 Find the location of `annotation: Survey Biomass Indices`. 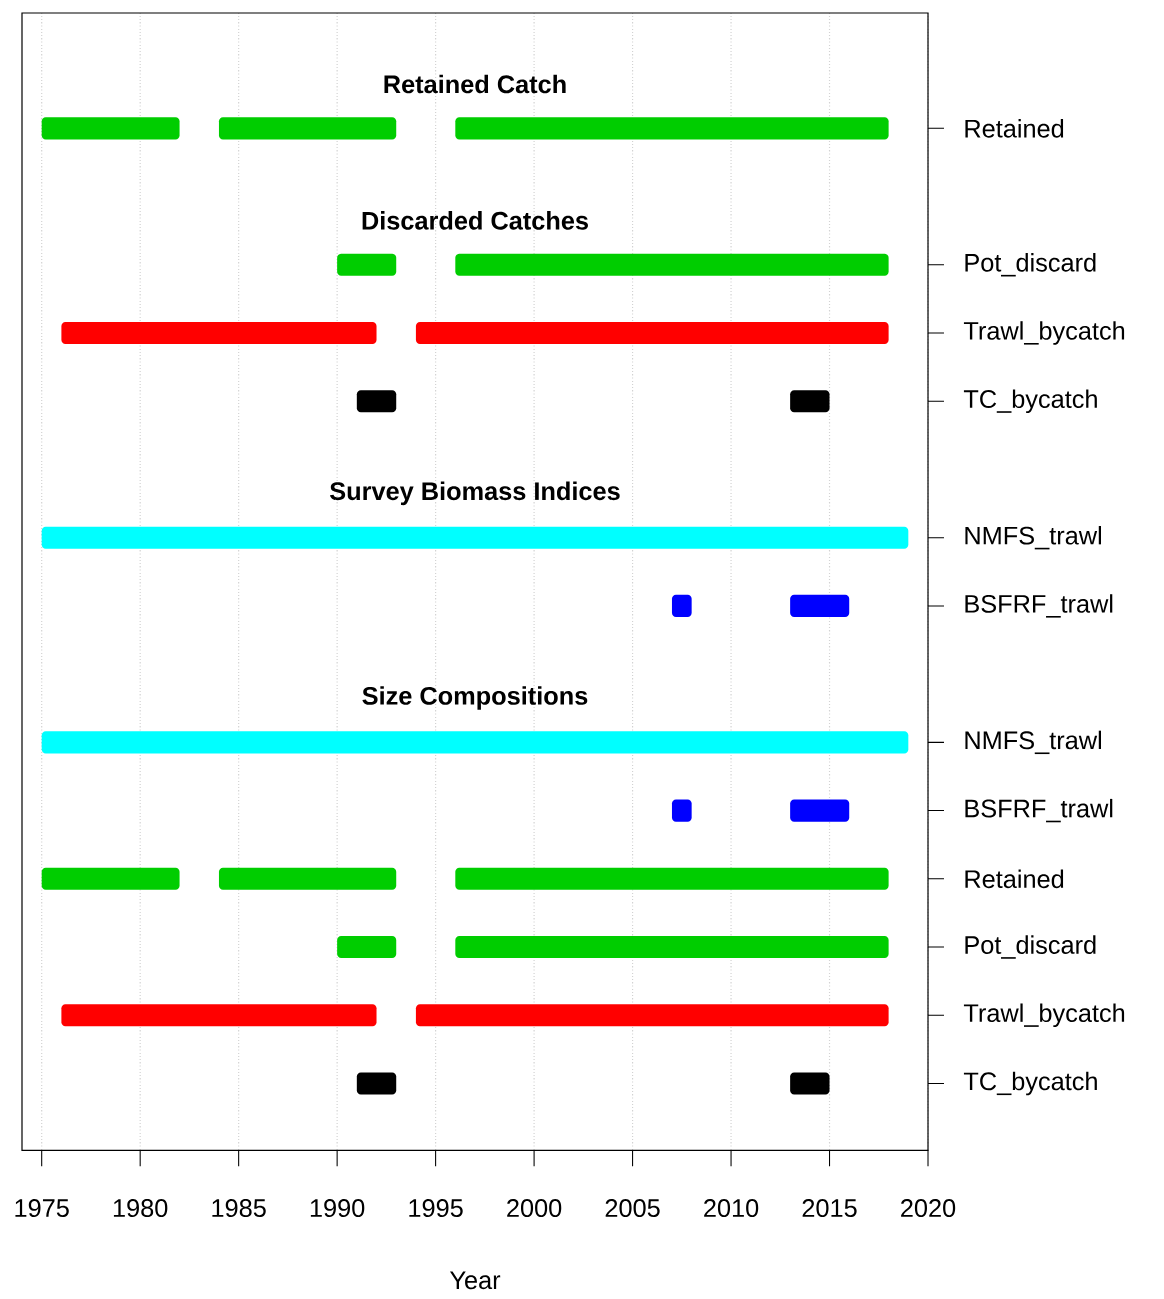

annotation: Survey Biomass Indices is located at coordinates (475, 493).